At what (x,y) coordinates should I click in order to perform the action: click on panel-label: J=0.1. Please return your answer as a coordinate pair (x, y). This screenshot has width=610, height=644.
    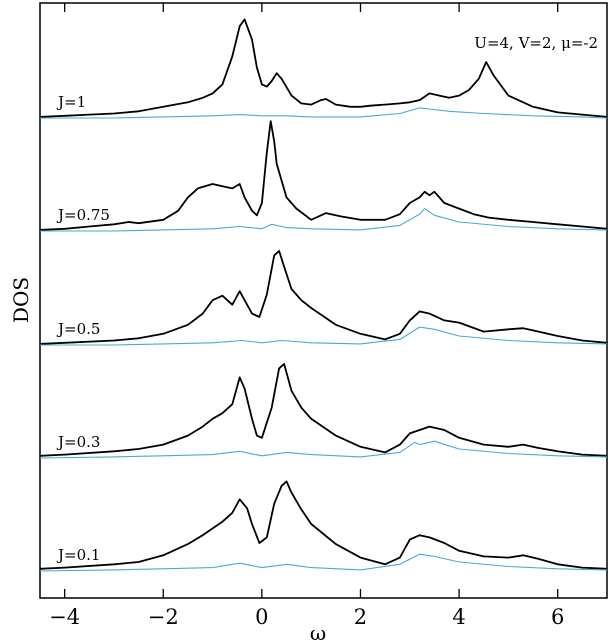
    Looking at the image, I should click on (78, 555).